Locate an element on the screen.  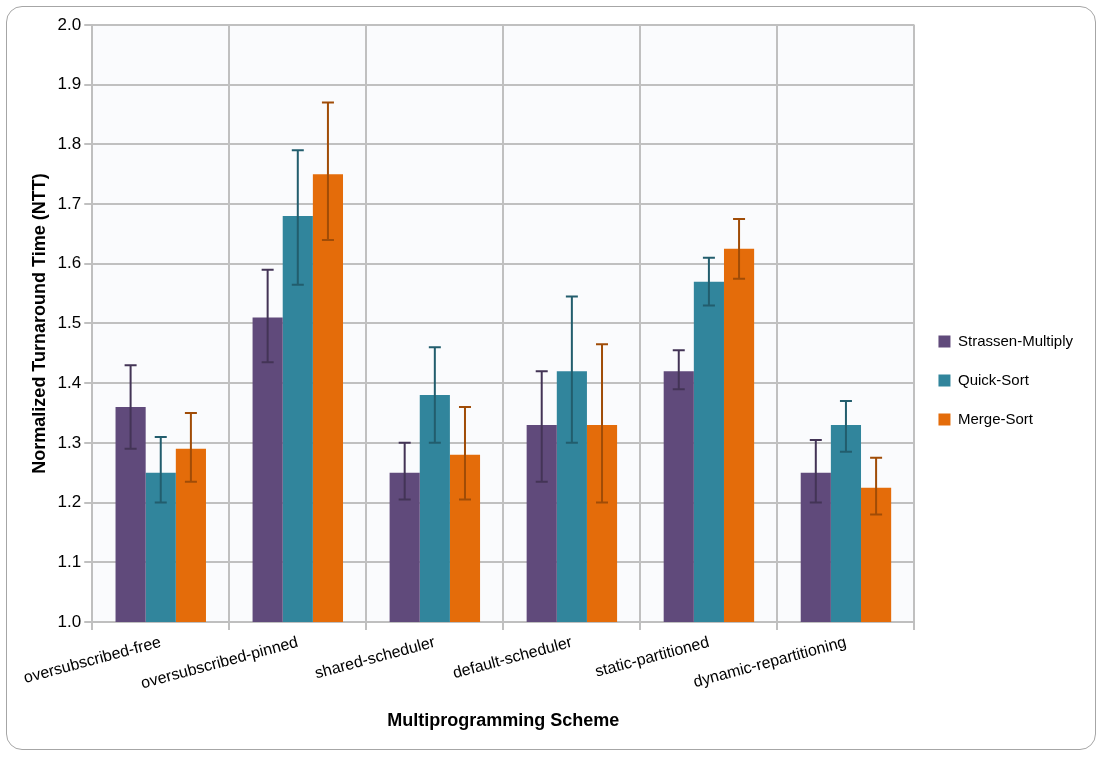
legend-label: Merge-Sort is located at coordinates (995, 418).